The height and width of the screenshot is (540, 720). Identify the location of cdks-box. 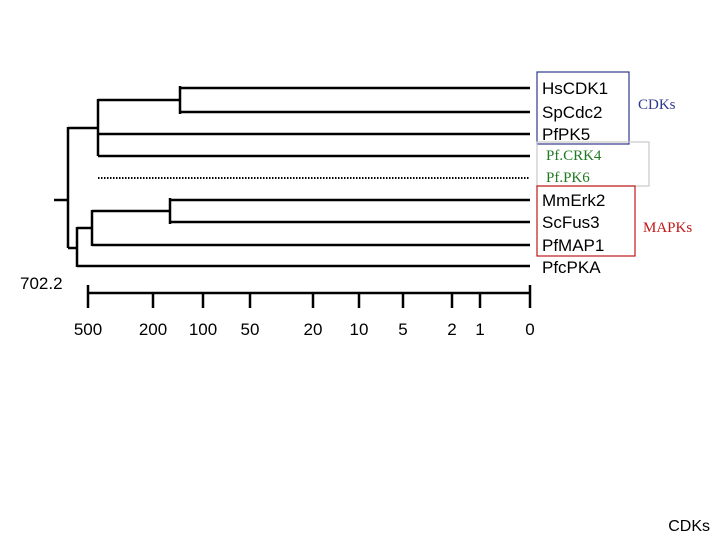
(583, 108).